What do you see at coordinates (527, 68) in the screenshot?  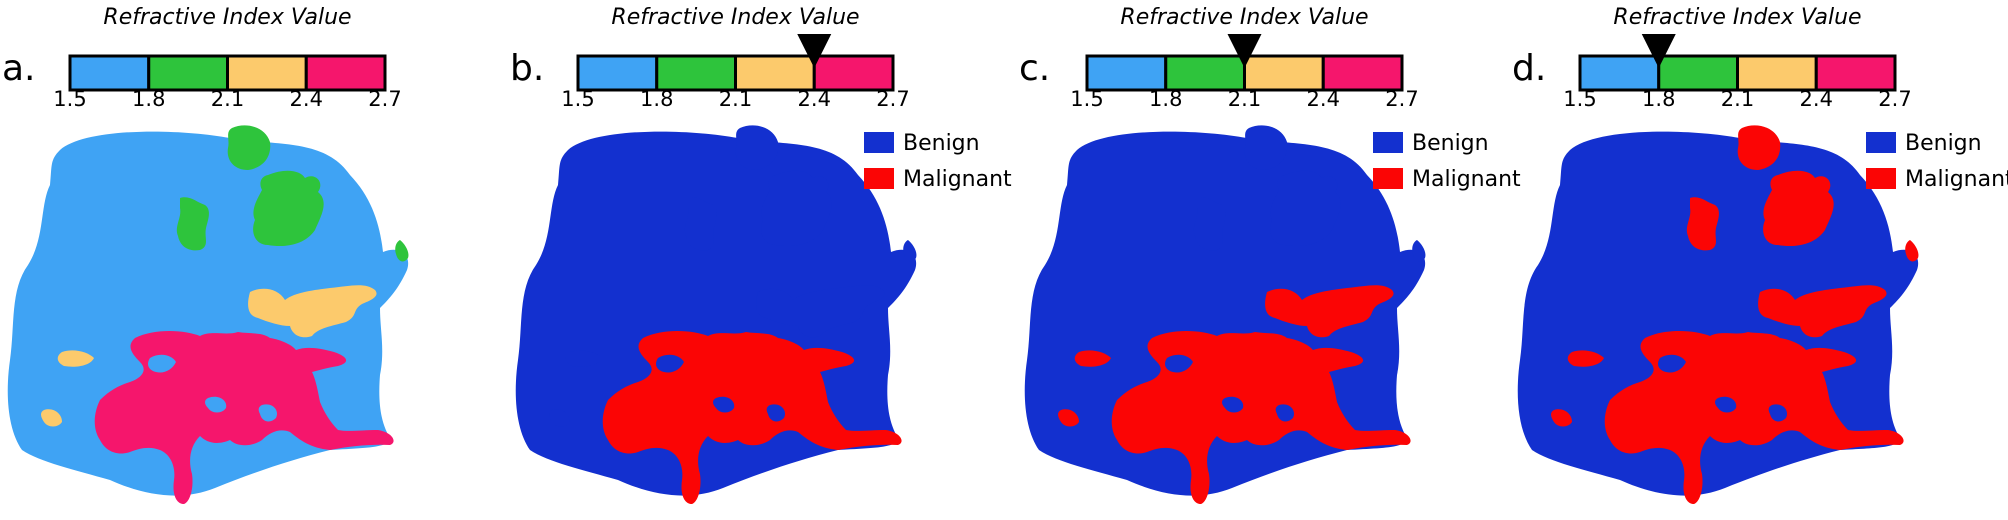 I see `panel-label: b.` at bounding box center [527, 68].